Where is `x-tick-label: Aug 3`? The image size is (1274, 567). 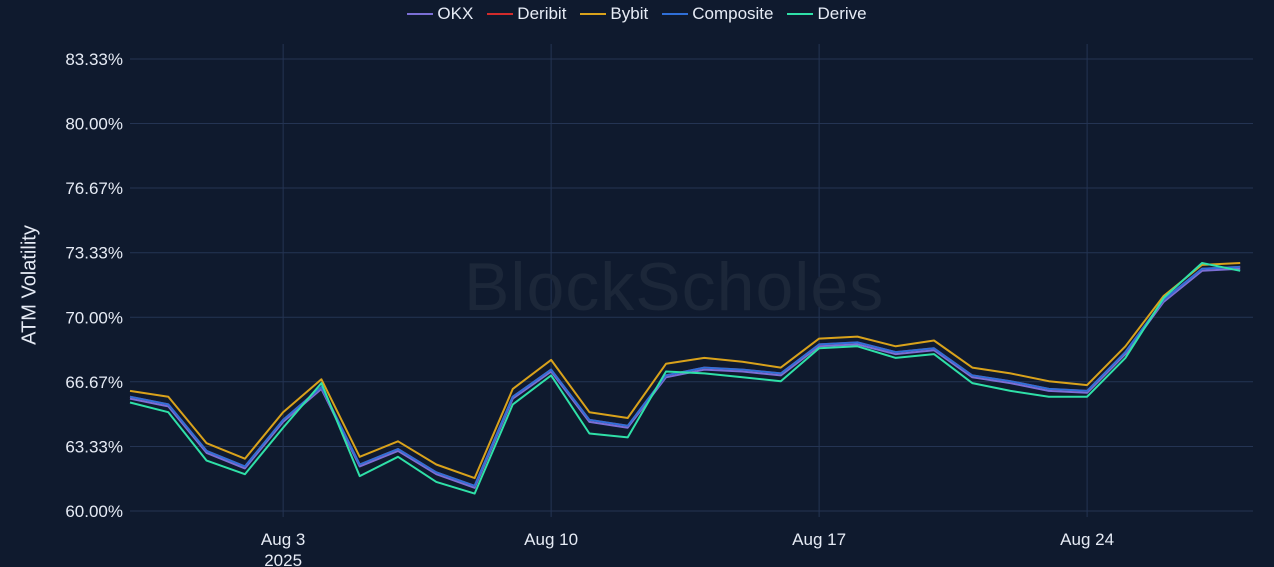
x-tick-label: Aug 3 is located at coordinates (283, 539).